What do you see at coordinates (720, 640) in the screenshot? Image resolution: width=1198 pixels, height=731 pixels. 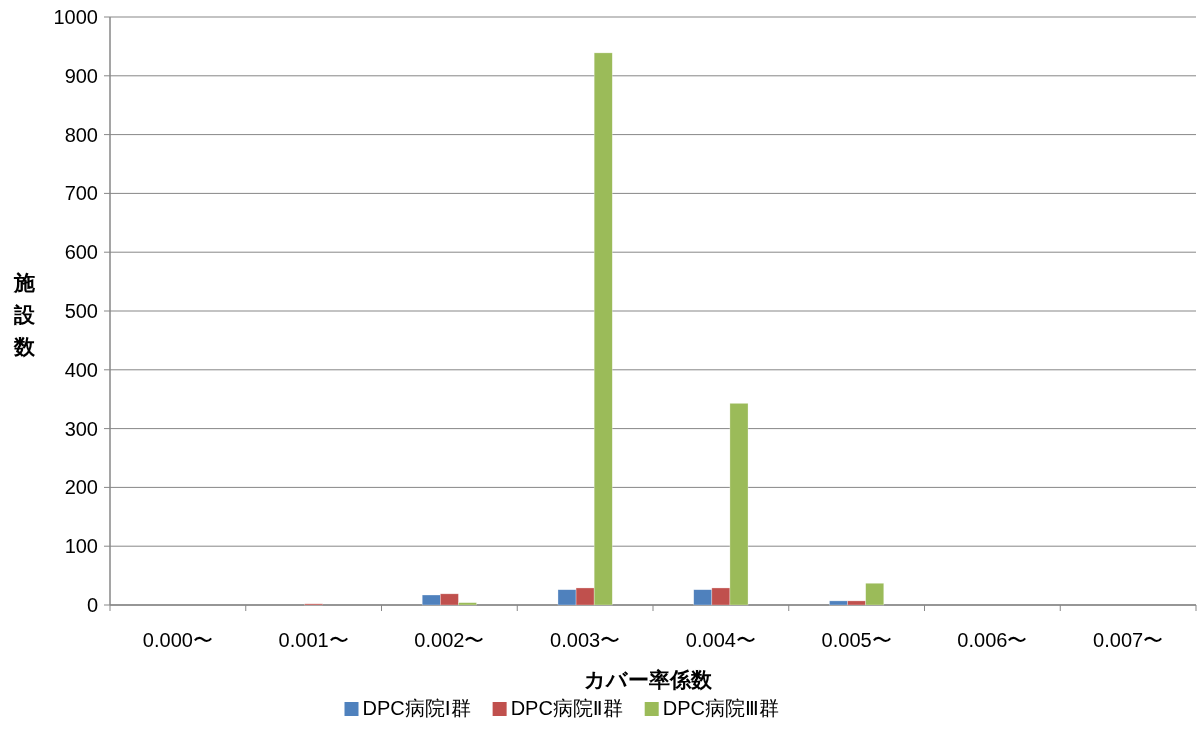 I see `x-tick-label: 0.004〜` at bounding box center [720, 640].